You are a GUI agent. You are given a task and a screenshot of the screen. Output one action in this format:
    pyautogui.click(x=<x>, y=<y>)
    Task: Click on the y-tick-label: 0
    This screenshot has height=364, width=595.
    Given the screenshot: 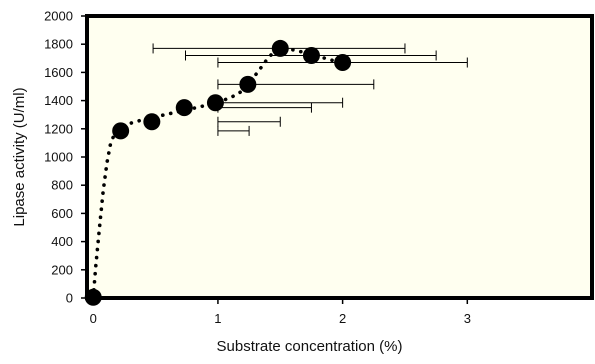 What is the action you would take?
    pyautogui.click(x=69, y=298)
    